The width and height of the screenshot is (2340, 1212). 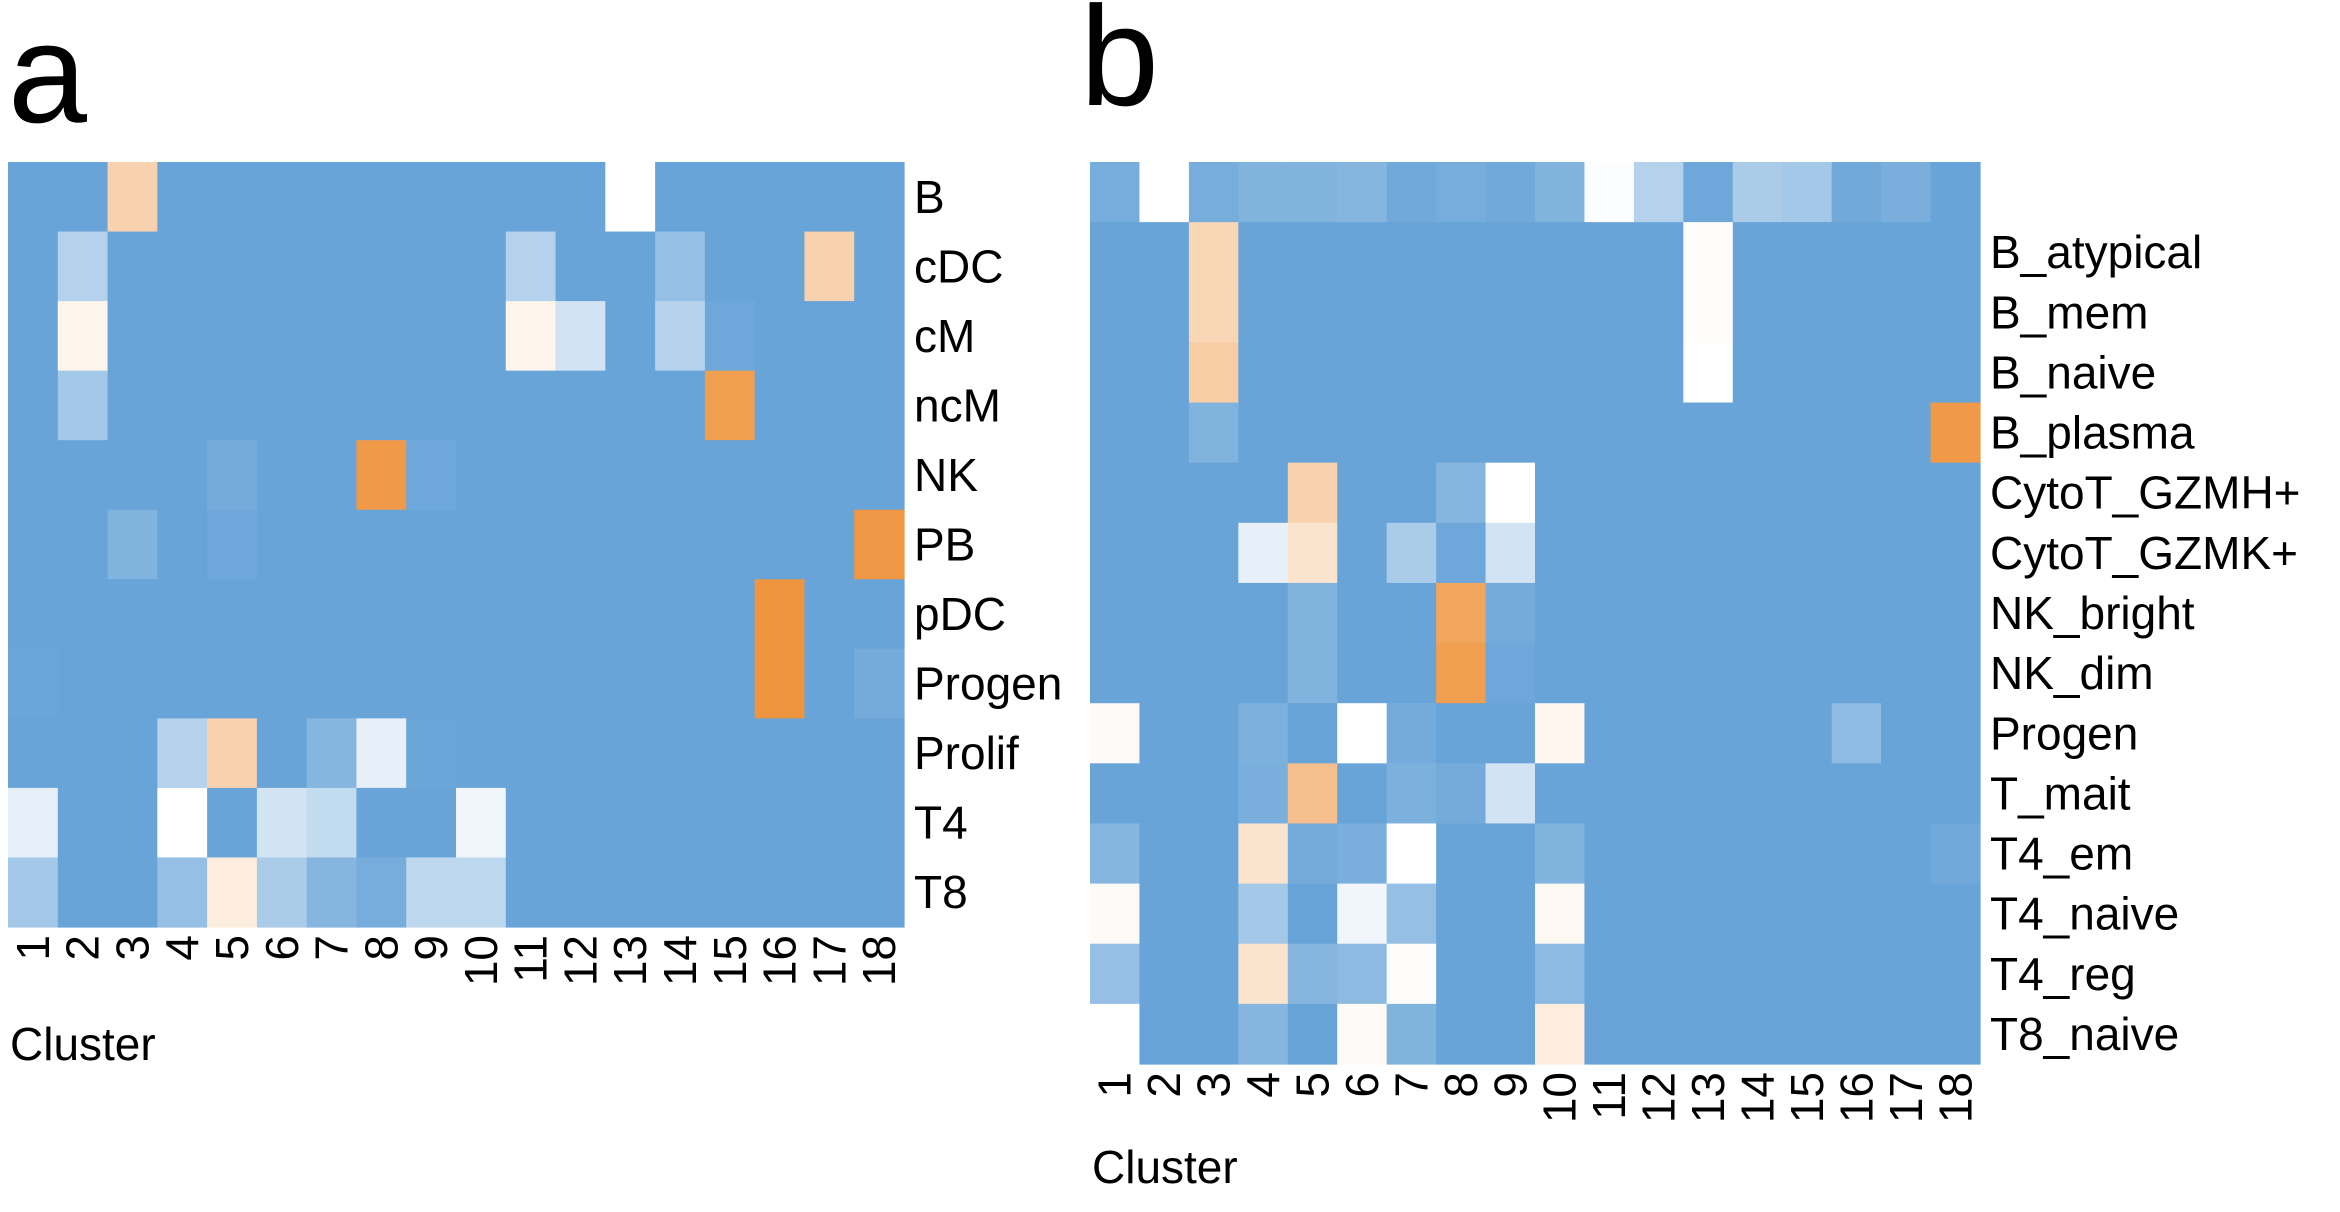 What do you see at coordinates (2073, 372) in the screenshot?
I see `row-label-b-naive: B_naive` at bounding box center [2073, 372].